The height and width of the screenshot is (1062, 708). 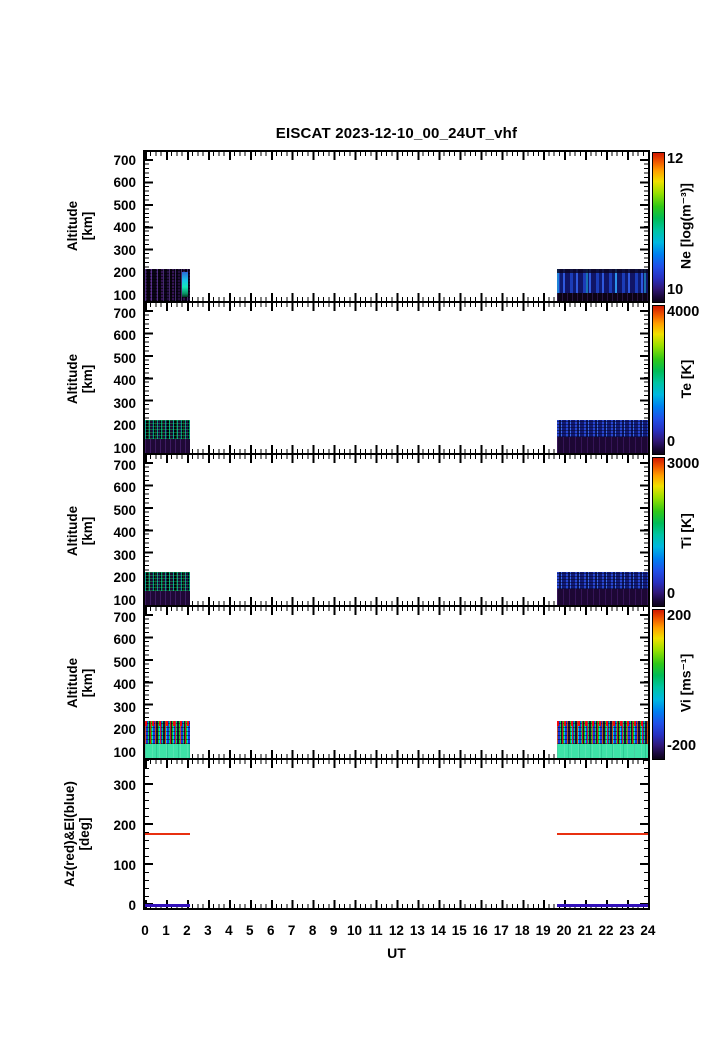 What do you see at coordinates (685, 226) in the screenshot?
I see `ne-colorbar-label: Ne [log(m⁻³)]` at bounding box center [685, 226].